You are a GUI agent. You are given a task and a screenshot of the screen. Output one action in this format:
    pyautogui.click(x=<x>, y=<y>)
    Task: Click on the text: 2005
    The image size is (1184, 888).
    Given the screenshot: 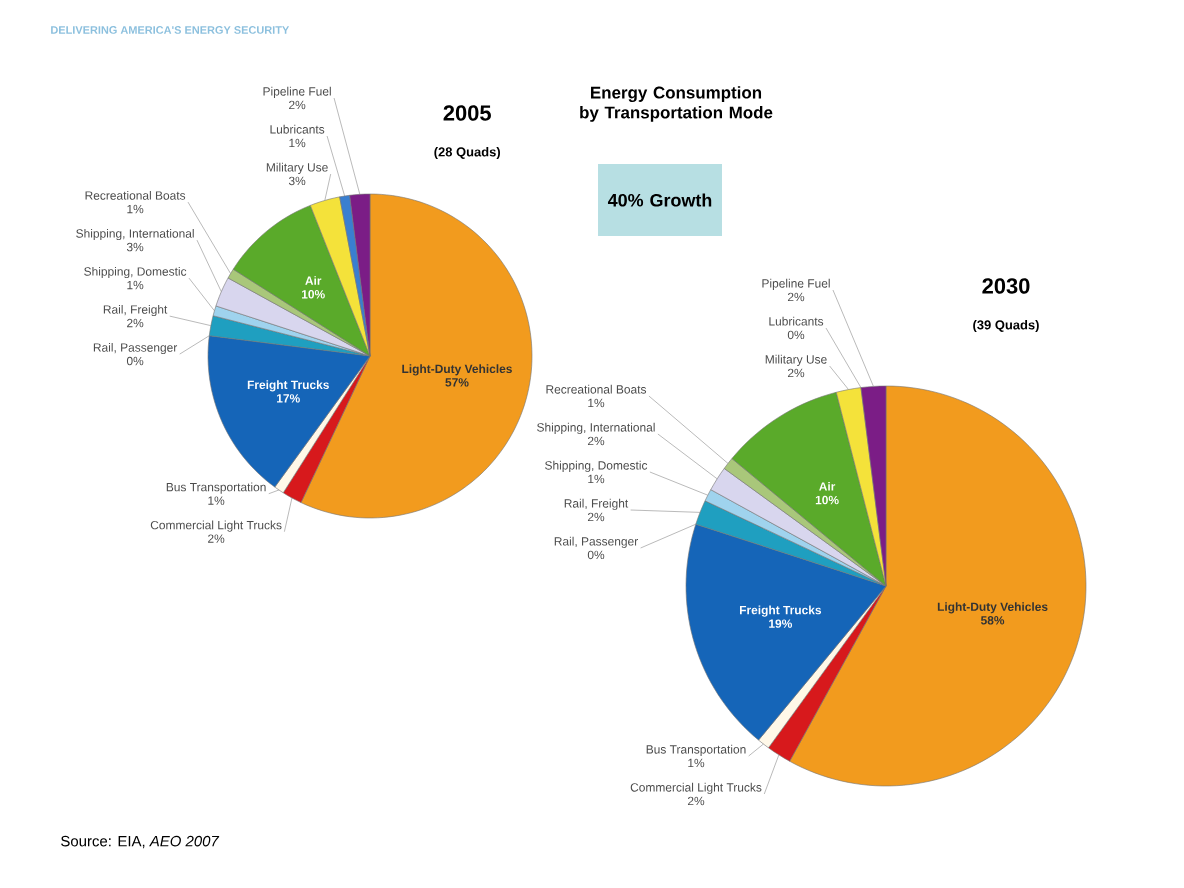 What is the action you would take?
    pyautogui.click(x=467, y=113)
    